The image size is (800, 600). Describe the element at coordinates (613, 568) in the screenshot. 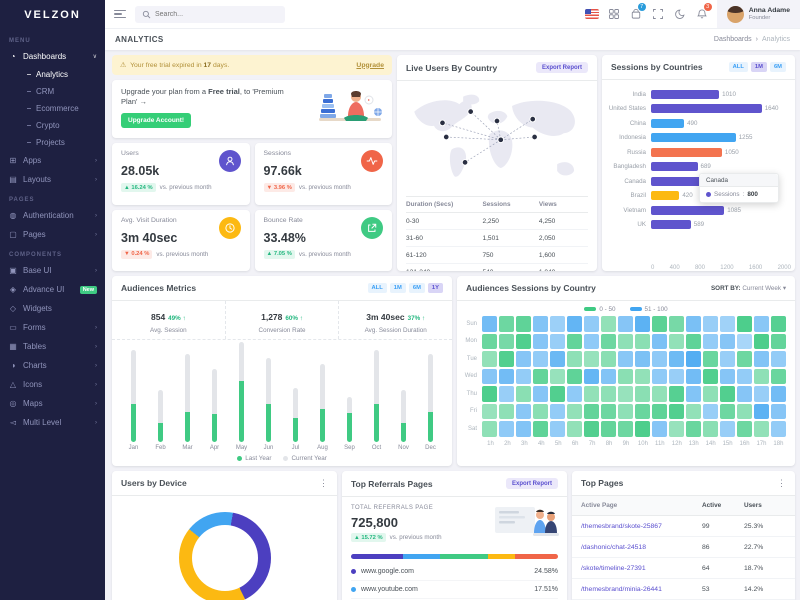

I see `page-link: /skote/timeline-27391` at that location.